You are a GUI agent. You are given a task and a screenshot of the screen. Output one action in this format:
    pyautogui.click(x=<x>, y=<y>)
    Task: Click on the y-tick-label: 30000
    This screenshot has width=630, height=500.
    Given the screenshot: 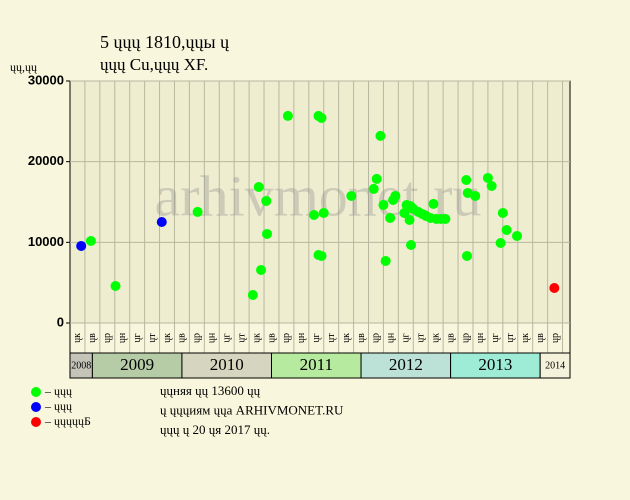 What is the action you would take?
    pyautogui.click(x=46, y=79)
    